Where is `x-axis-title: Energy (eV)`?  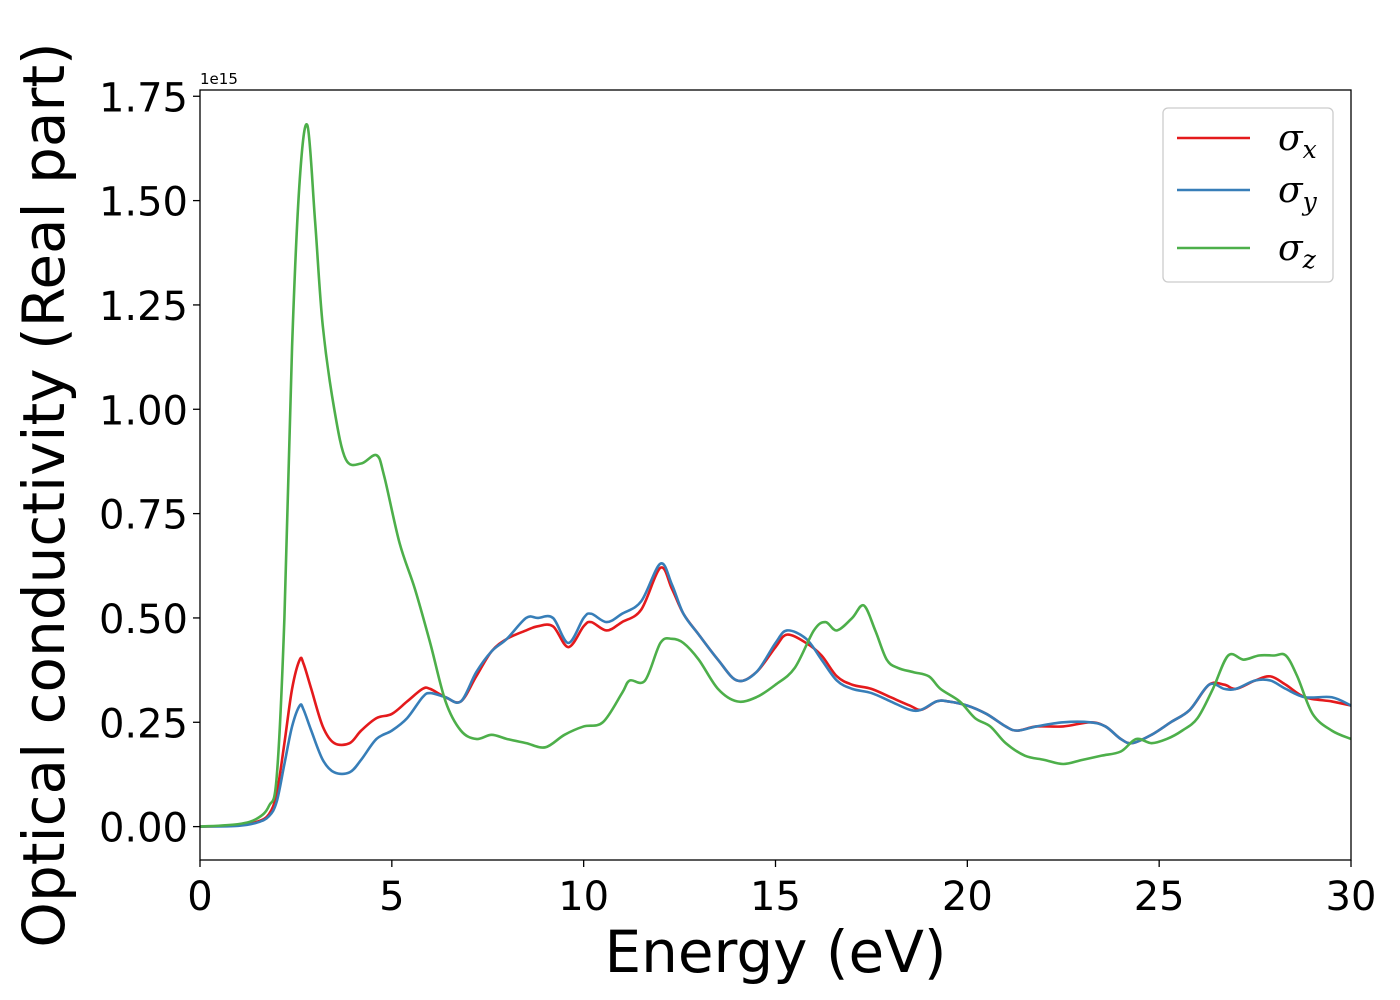
x-axis-title: Energy (eV) is located at coordinates (775, 952).